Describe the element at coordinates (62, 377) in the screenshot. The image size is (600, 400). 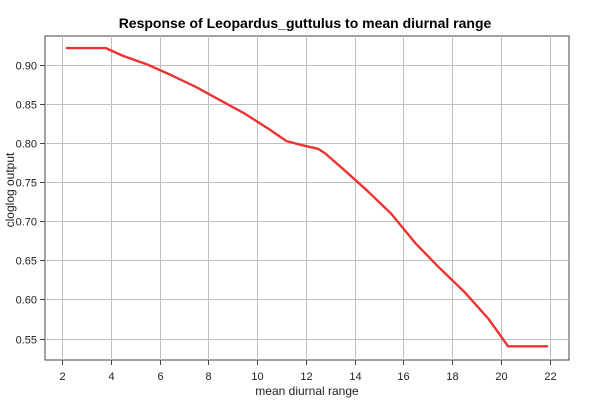
I see `x-tick-label: 2` at that location.